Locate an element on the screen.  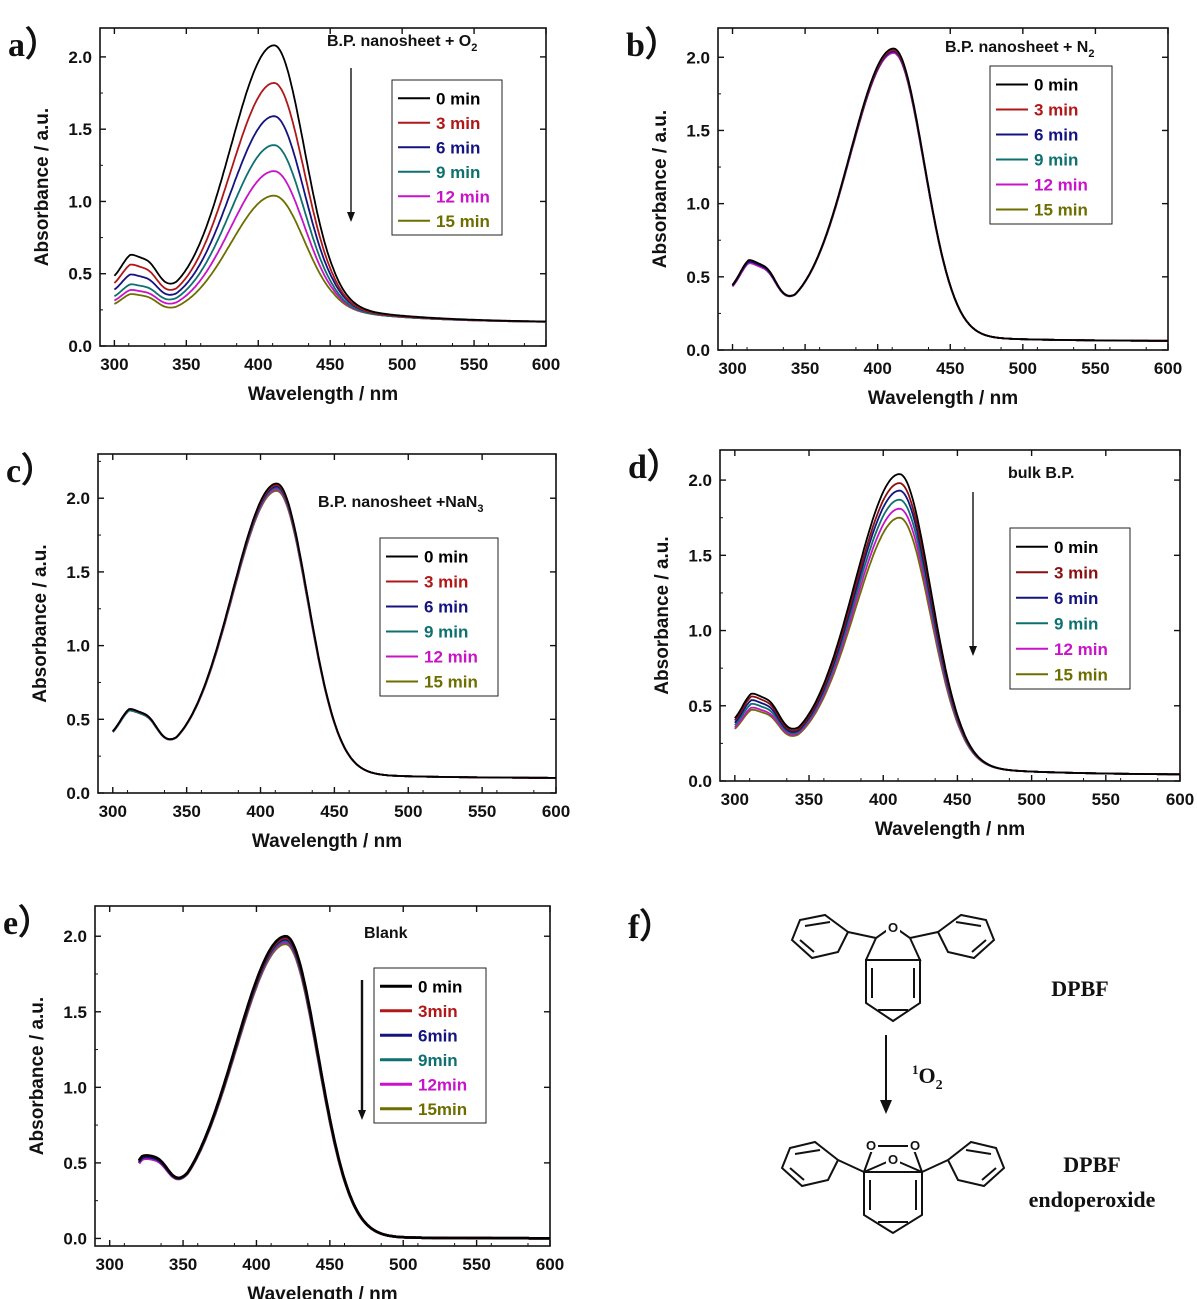
atom-mask is located at coordinates (893, 1159).